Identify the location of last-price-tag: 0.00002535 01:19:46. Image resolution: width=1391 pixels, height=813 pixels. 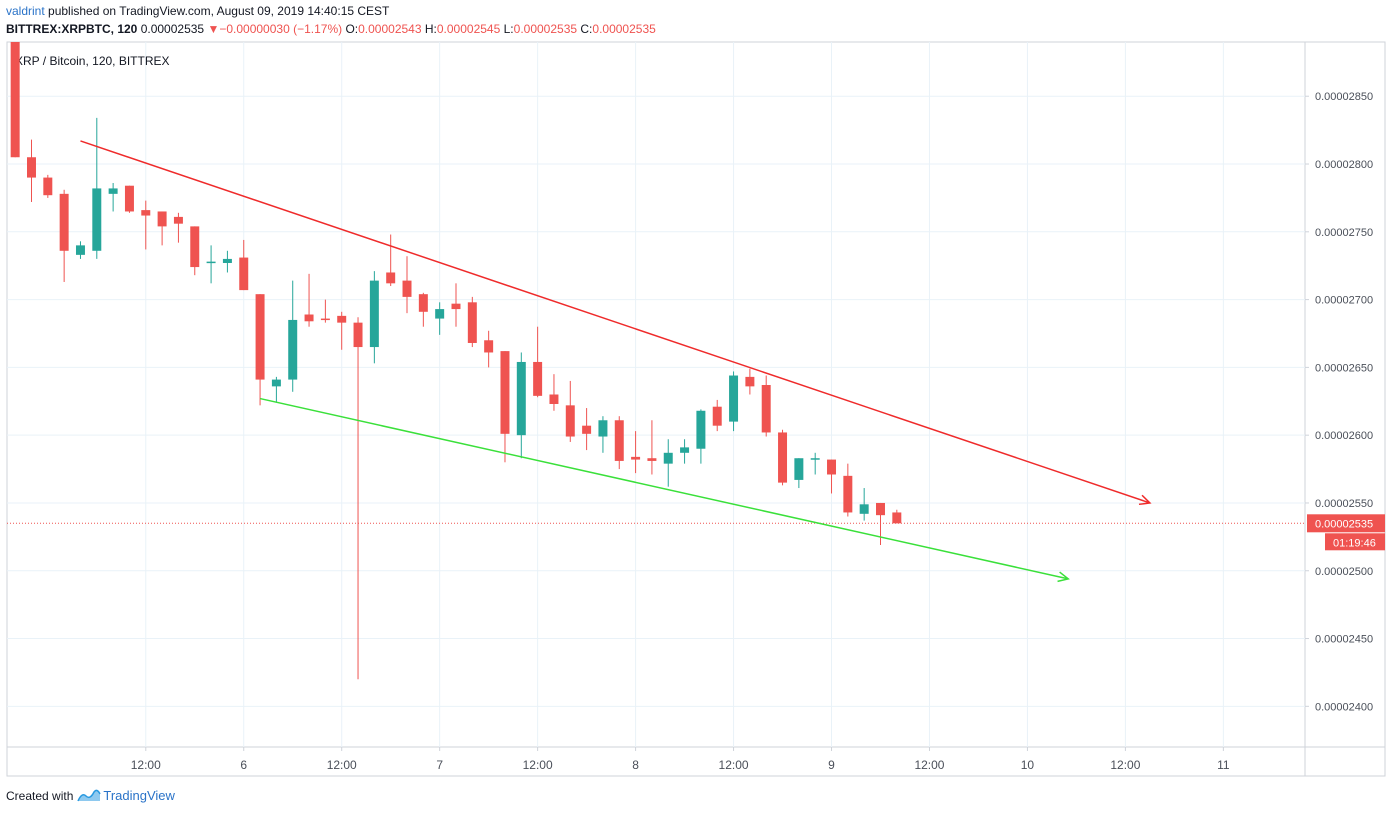
(1346, 532).